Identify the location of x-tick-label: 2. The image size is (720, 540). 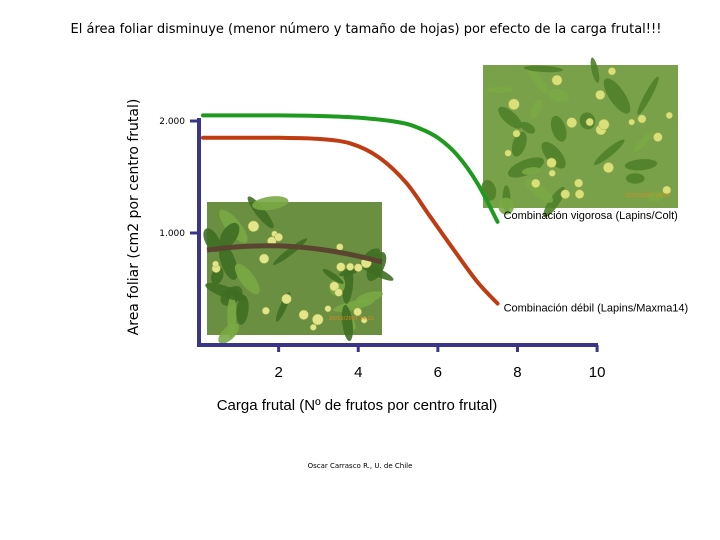
(278, 372).